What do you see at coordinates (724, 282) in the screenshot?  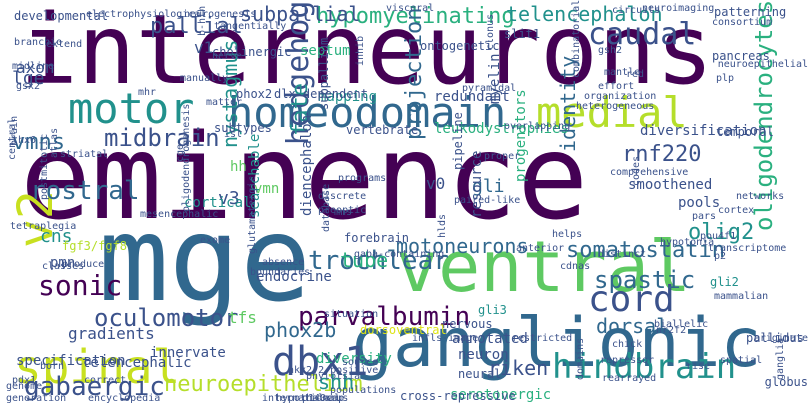 I see `cloud-word: gli2` at bounding box center [724, 282].